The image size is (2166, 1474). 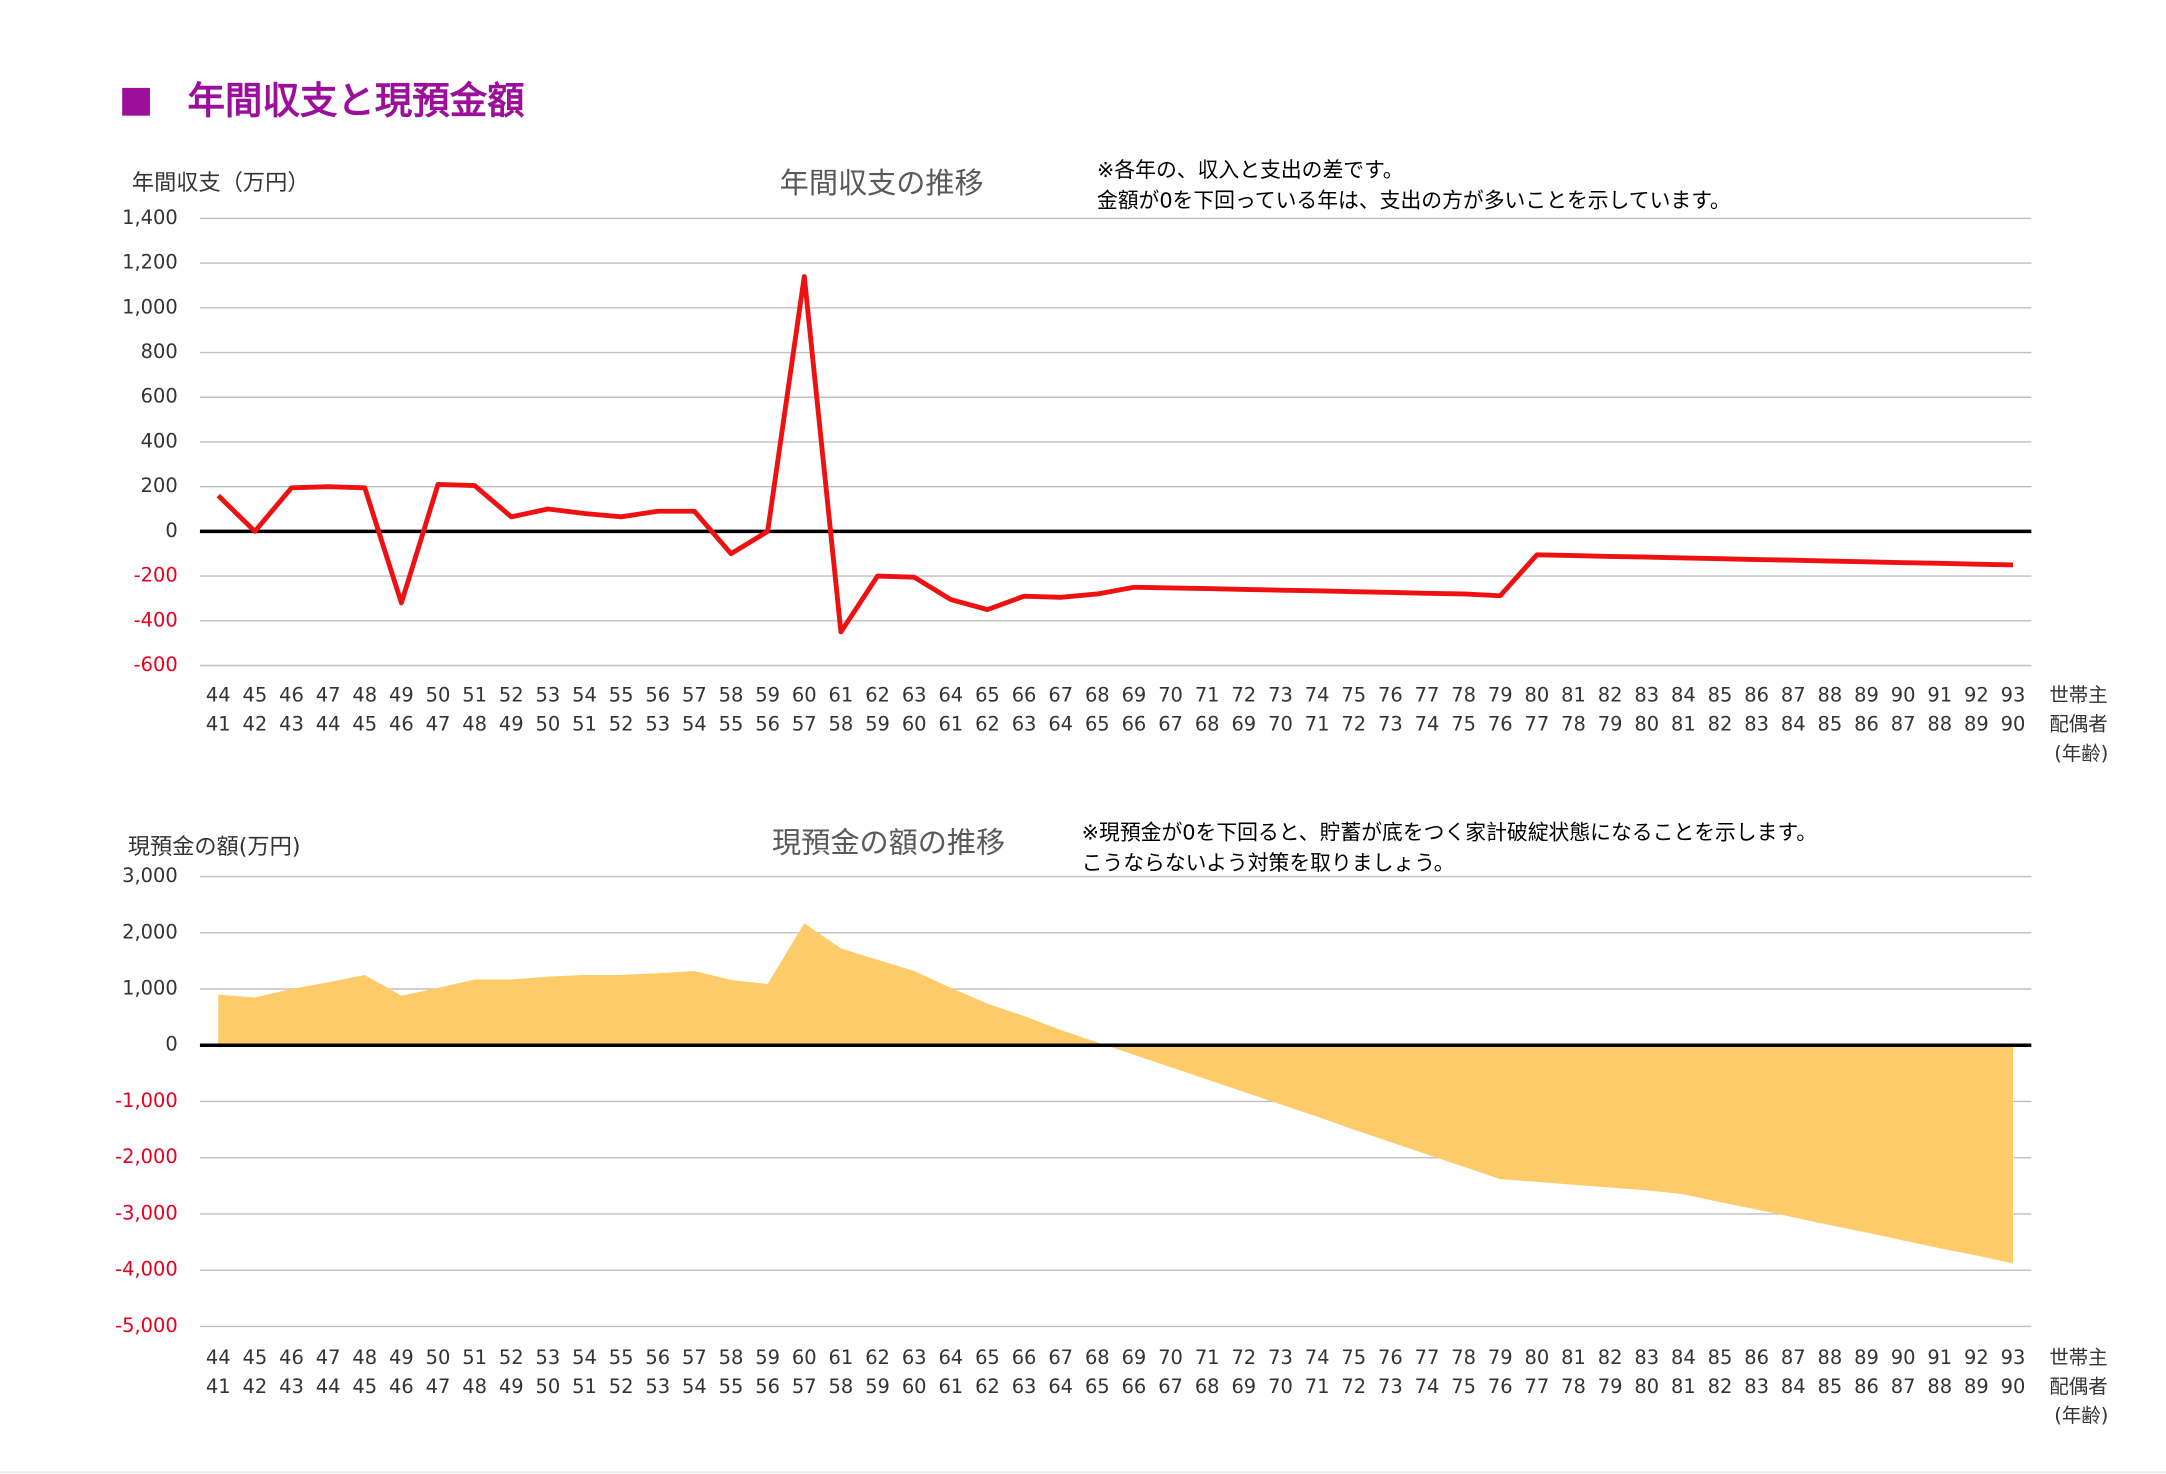 I want to click on x-tick-label: 55, so click(x=621, y=695).